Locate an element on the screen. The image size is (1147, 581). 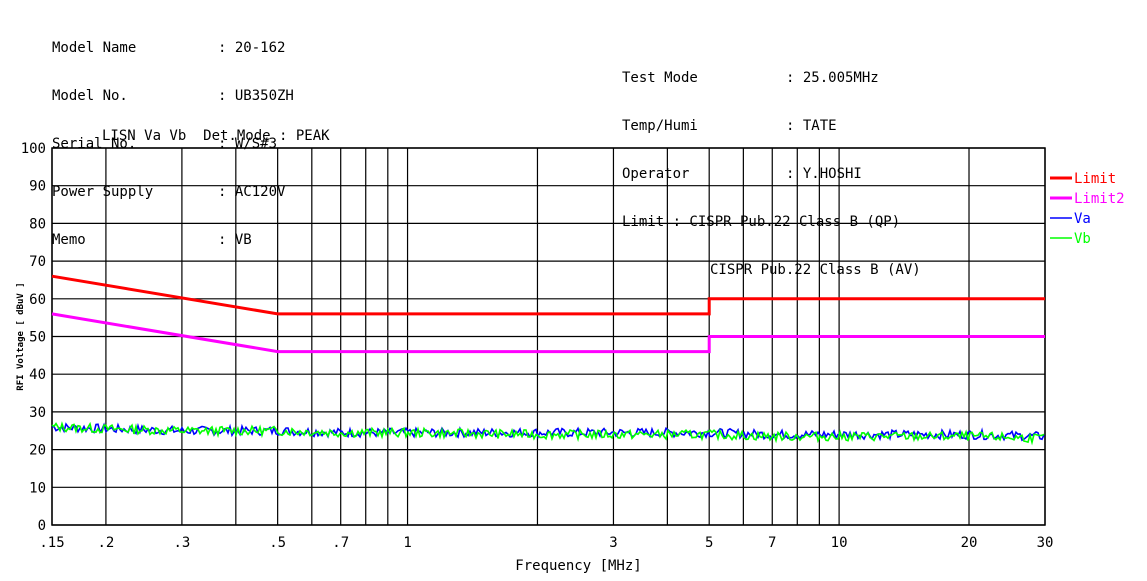
header-value: : 20-162 is located at coordinates (252, 48).